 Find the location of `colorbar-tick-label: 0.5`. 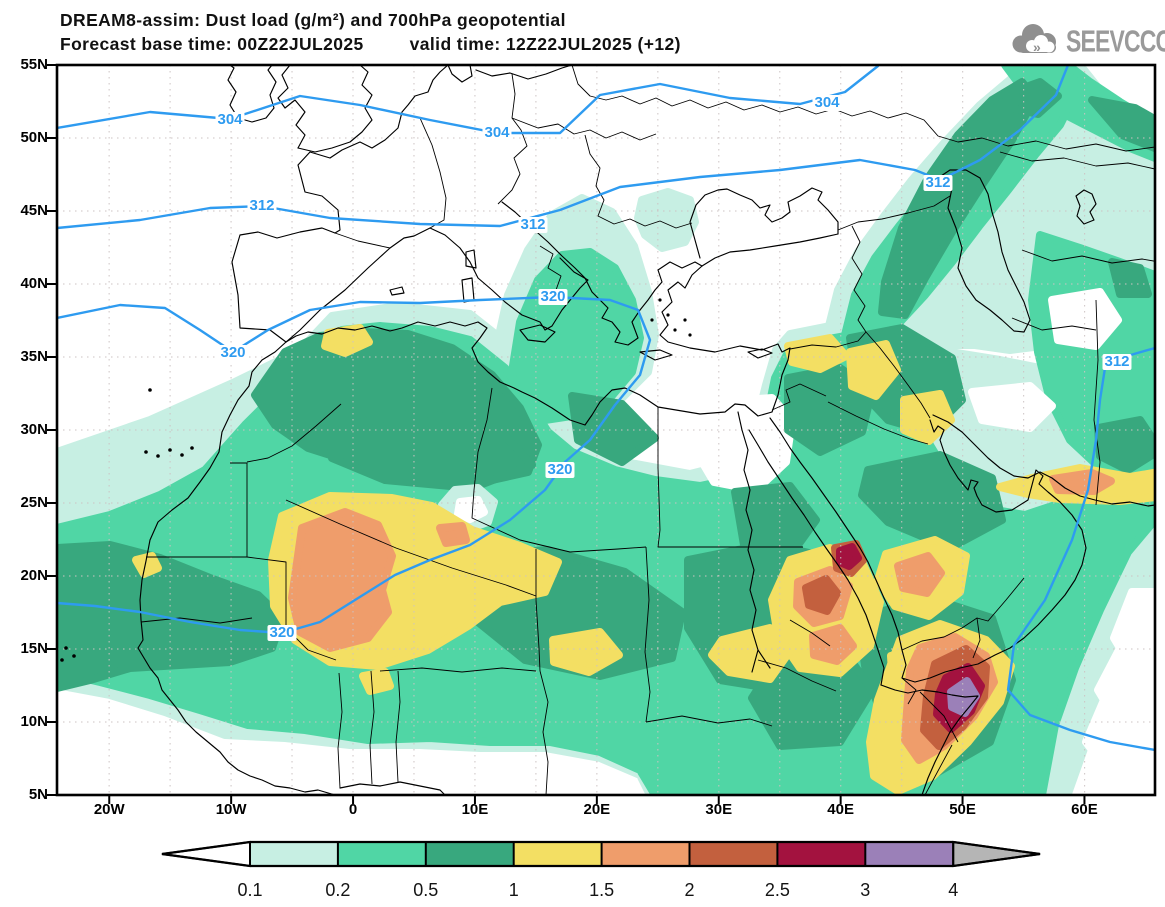

colorbar-tick-label: 0.5 is located at coordinates (425, 890).